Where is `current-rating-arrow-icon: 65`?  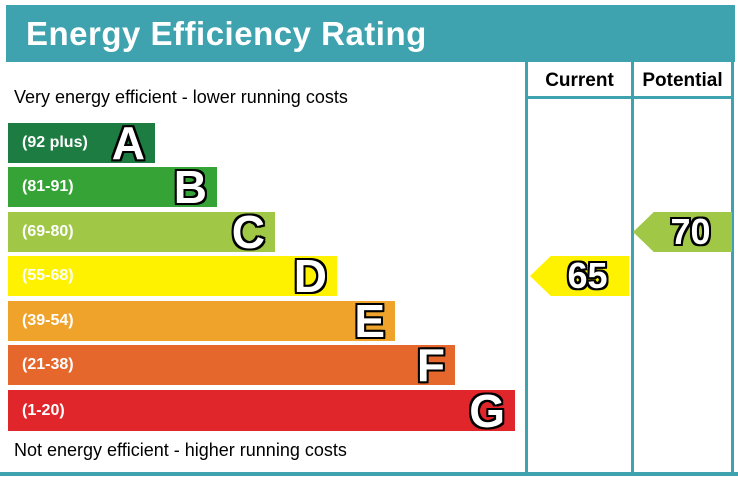 current-rating-arrow-icon: 65 is located at coordinates (579, 276).